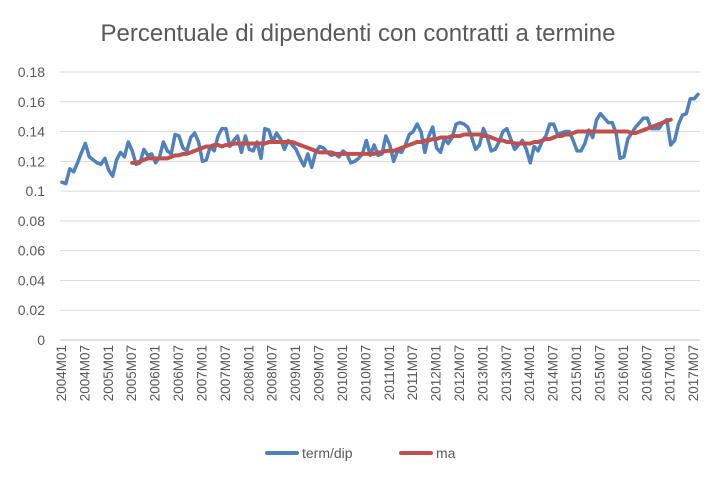 Image resolution: width=717 pixels, height=481 pixels. What do you see at coordinates (529, 373) in the screenshot?
I see `x-tick-label: 2014M01` at bounding box center [529, 373].